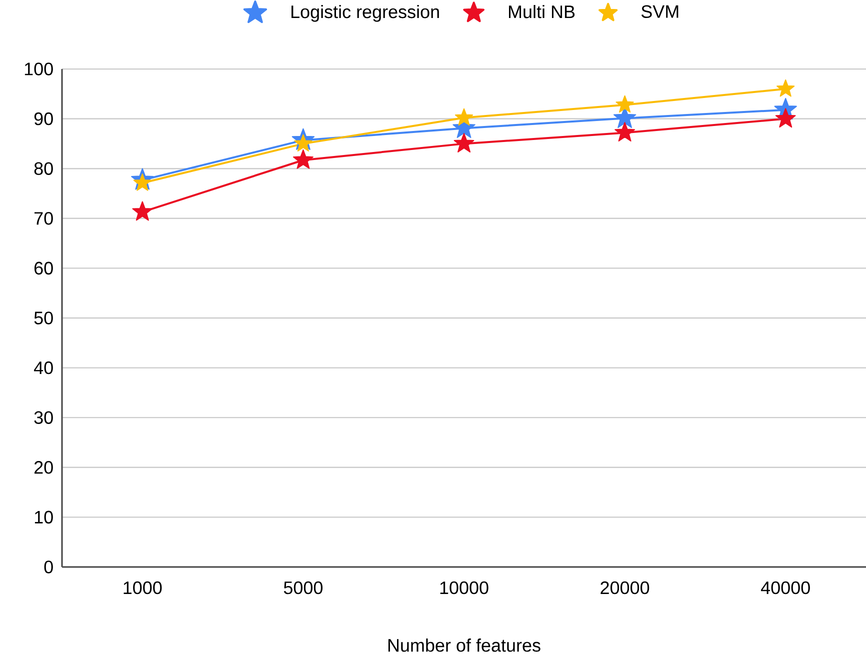 This screenshot has width=866, height=662. I want to click on x-axis-title: Number of features, so click(464, 645).